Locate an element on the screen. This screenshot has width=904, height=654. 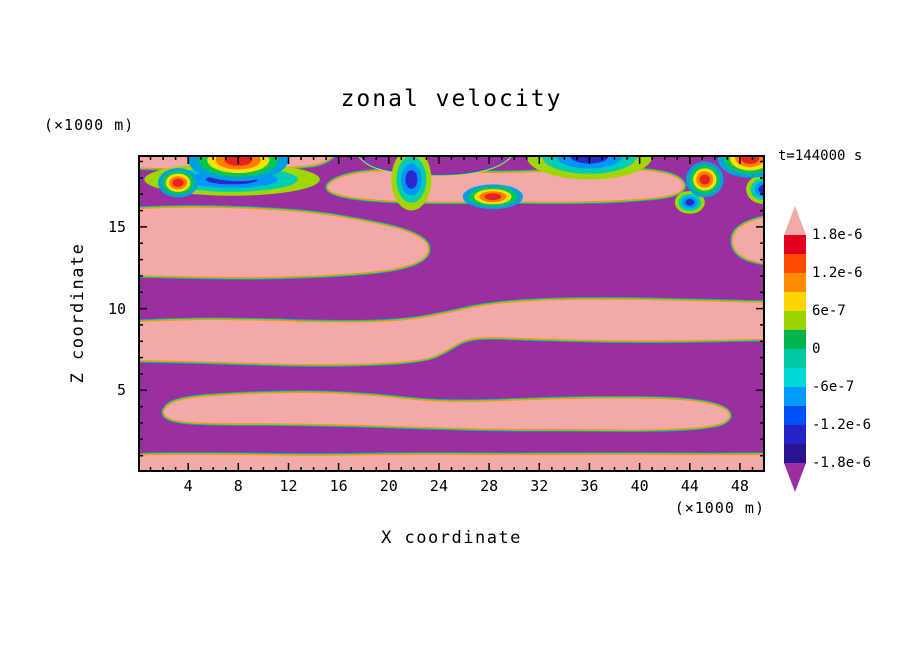
x-tick-label: 32 is located at coordinates (539, 486).